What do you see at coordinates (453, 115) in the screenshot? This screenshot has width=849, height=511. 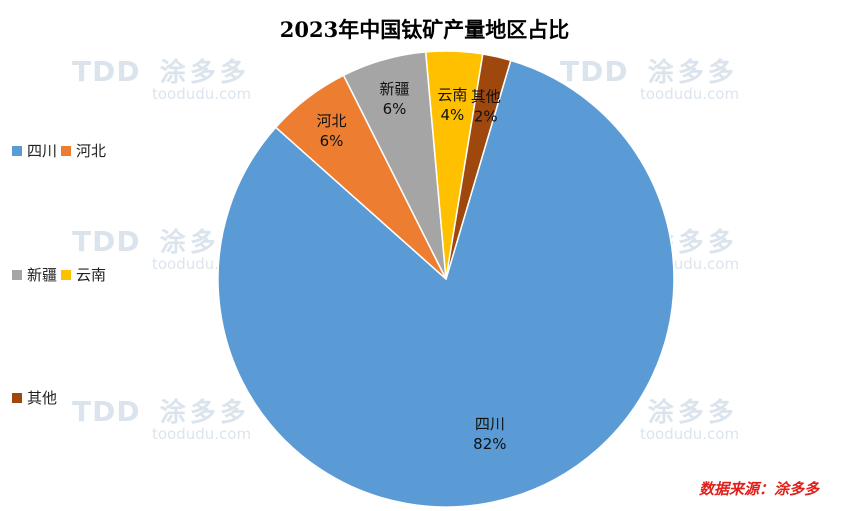 I see `slice-value-label: 4%` at bounding box center [453, 115].